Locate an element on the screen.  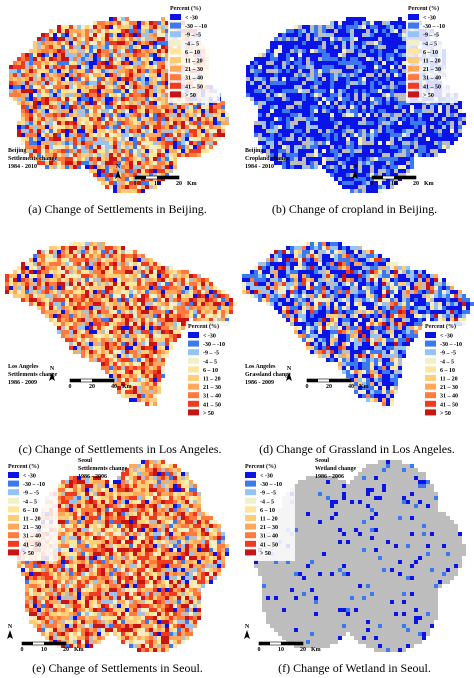
scale-label: 10 is located at coordinates (281, 650).